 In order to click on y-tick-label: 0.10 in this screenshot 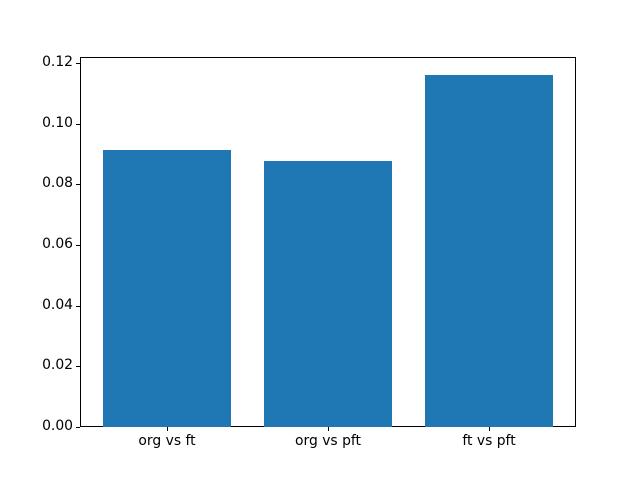, I will do `click(57, 122)`.